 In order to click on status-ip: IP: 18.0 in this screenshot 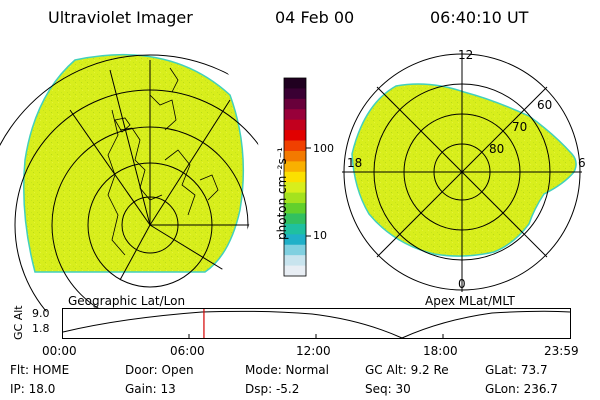, I will do `click(33, 389)`.